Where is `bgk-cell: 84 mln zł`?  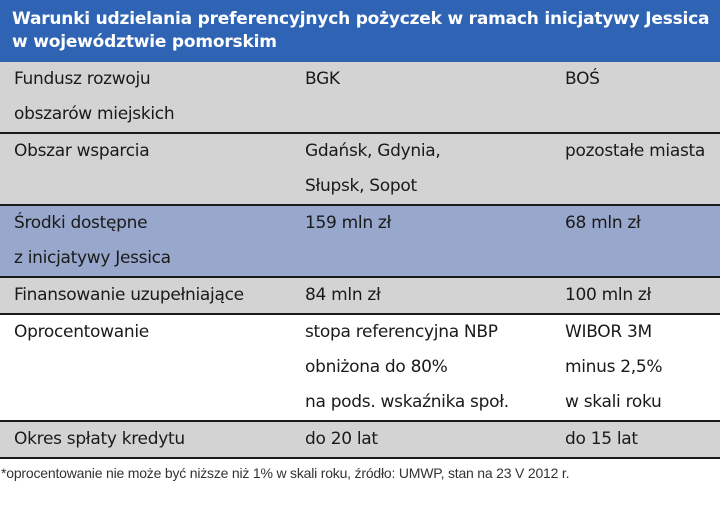 bgk-cell: 84 mln zł is located at coordinates (435, 296).